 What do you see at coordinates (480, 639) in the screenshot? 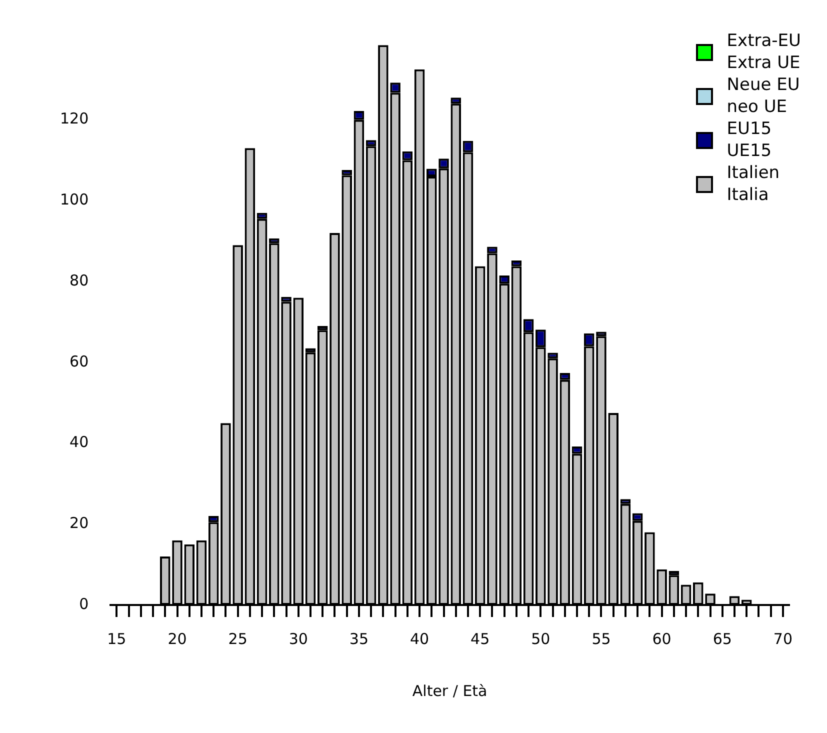
I see `x-tick-label: 45` at bounding box center [480, 639].